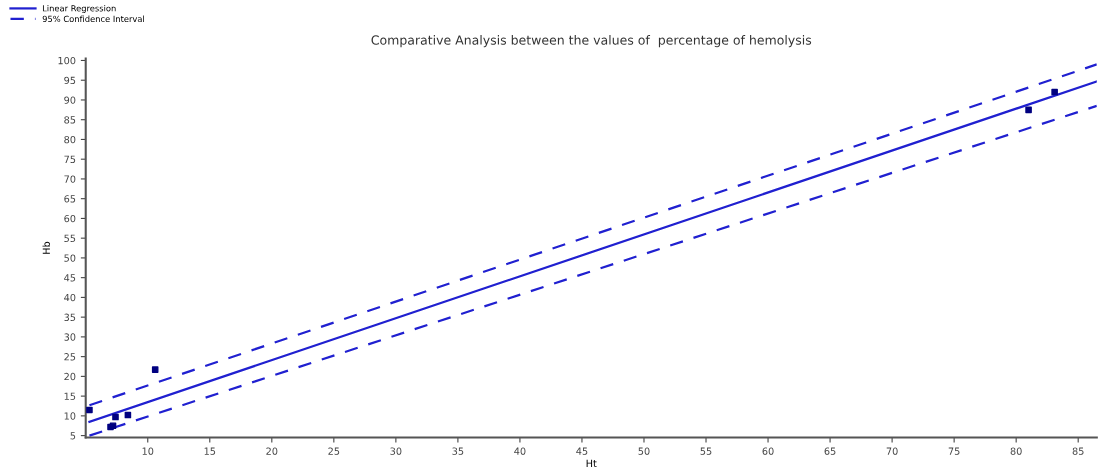 The image size is (1099, 468). I want to click on x-tick-label: 50, so click(644, 451).